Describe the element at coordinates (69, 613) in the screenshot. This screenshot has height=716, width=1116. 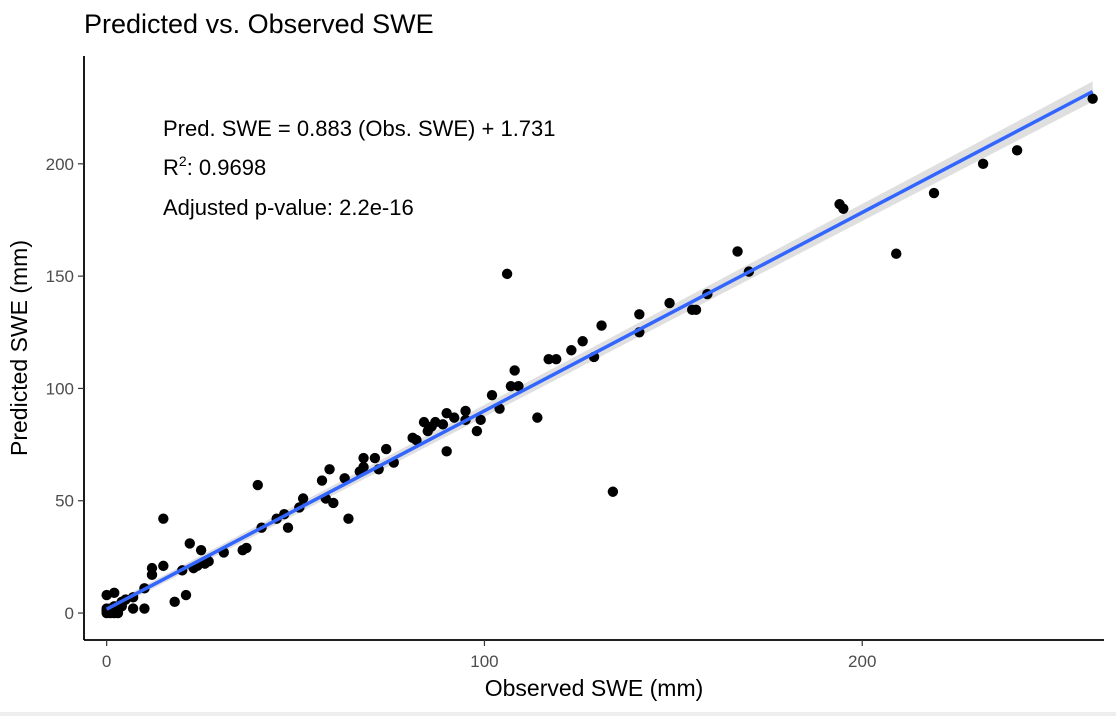
I see `y-tick-label: 0` at that location.